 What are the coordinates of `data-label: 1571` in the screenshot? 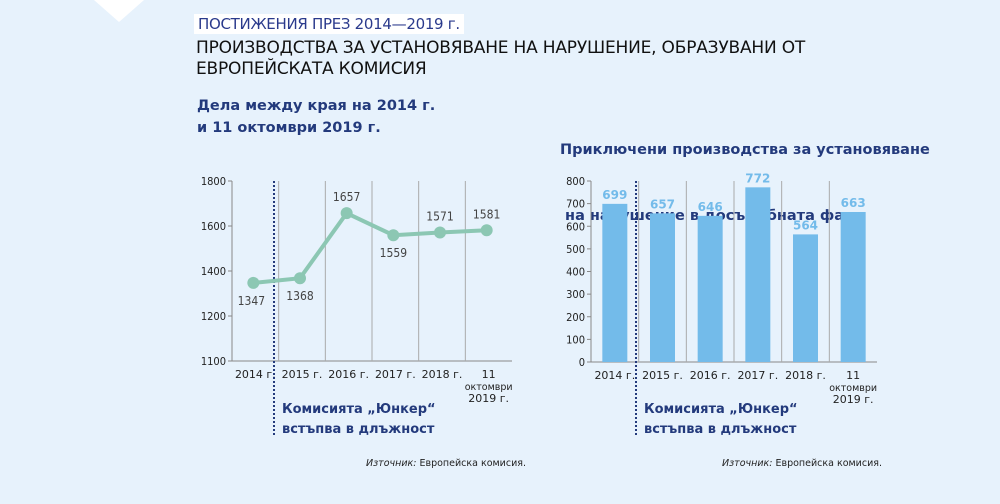 It's located at (439, 217).